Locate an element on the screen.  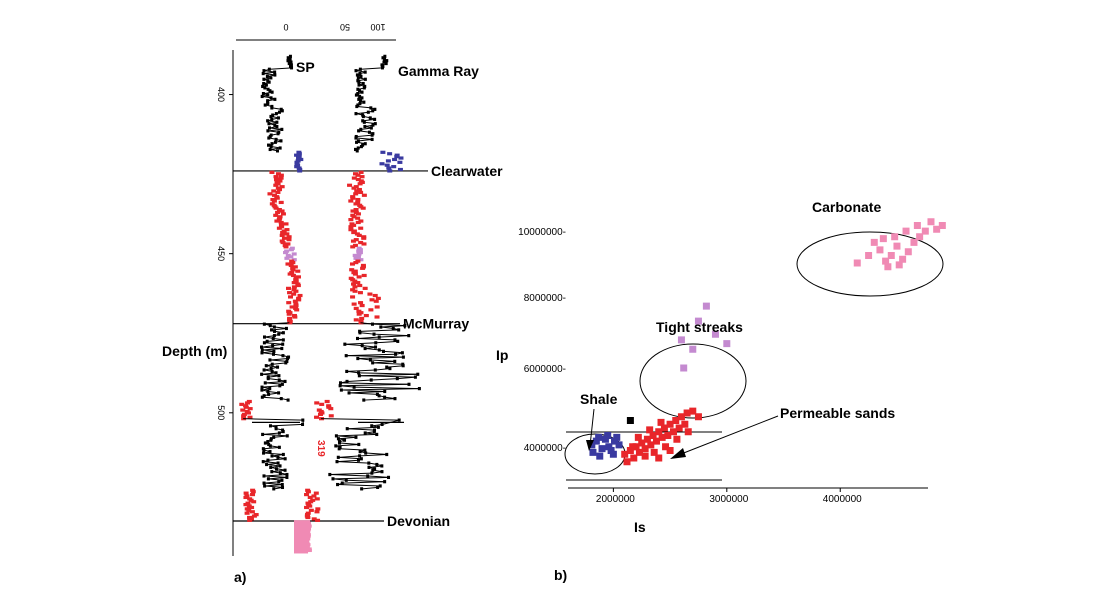
tight-streaks-label: Tight streaks is located at coordinates (699, 327).